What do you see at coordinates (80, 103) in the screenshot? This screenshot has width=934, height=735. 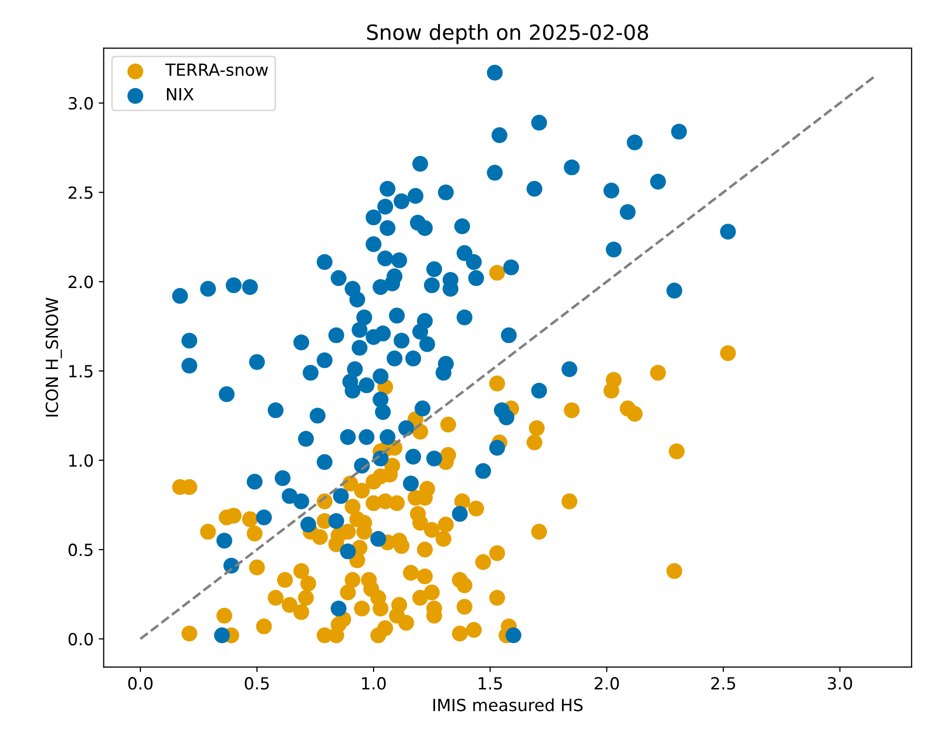 I see `y-tick-label: 3.0` at bounding box center [80, 103].